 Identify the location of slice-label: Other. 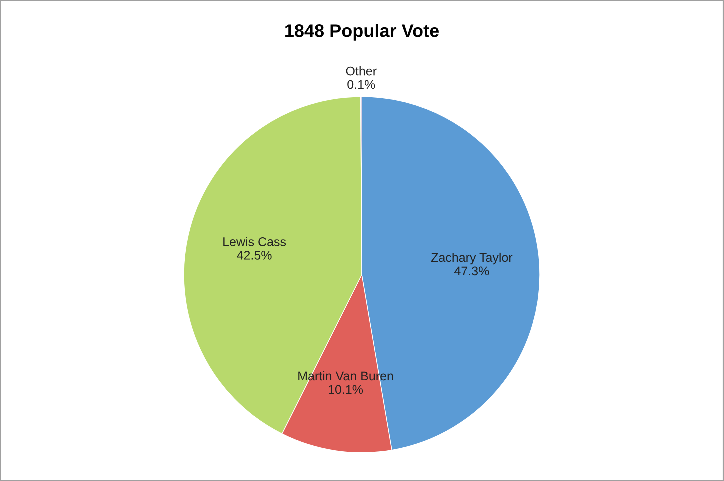
(361, 71).